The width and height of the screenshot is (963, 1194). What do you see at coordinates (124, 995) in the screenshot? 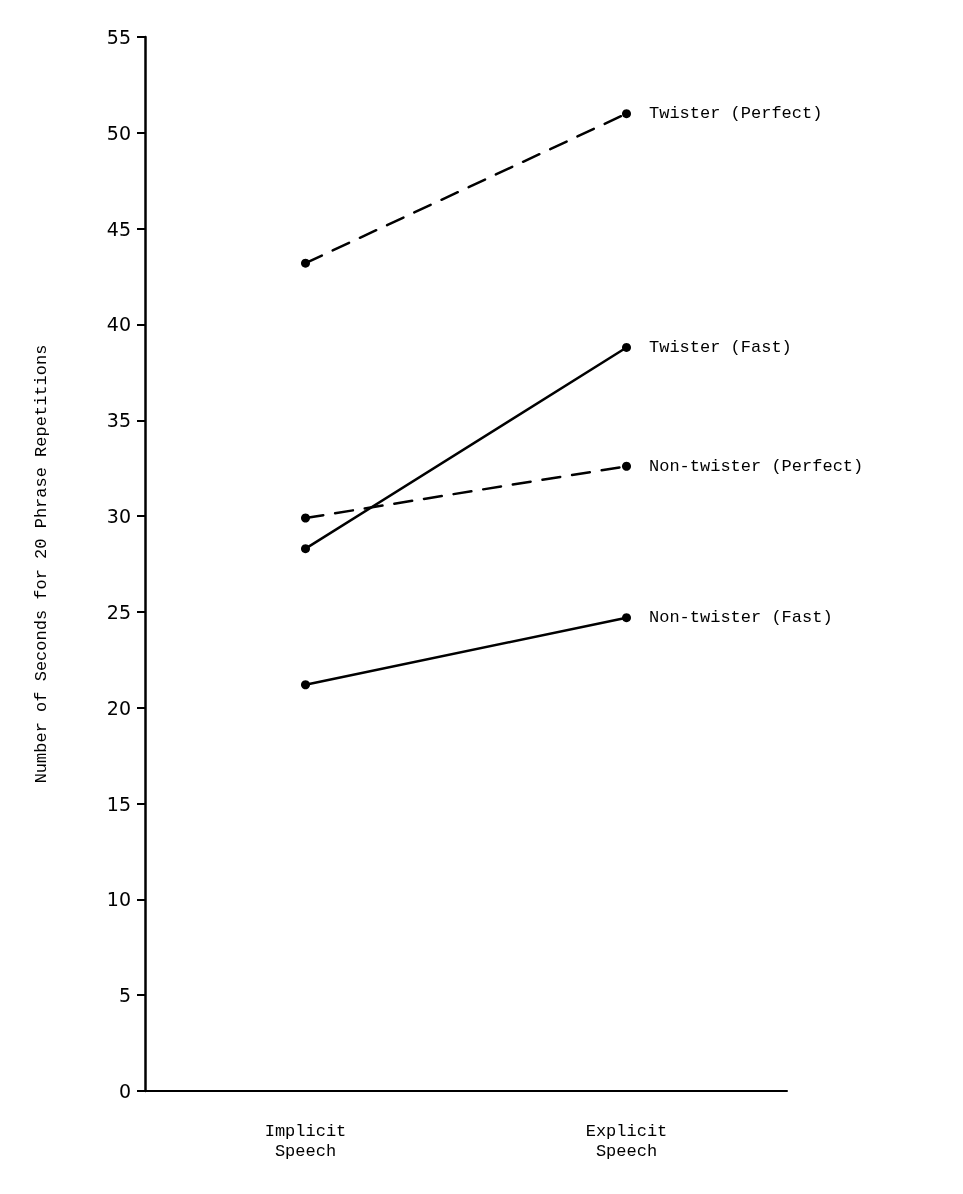
I see `y-tick-label: 5` at bounding box center [124, 995].